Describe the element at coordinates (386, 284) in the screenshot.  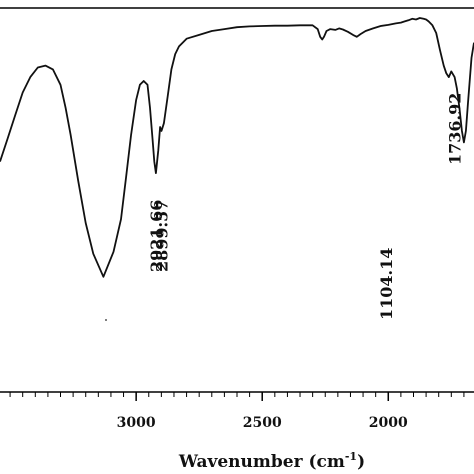
I see `peak-label: 1104.14` at that location.